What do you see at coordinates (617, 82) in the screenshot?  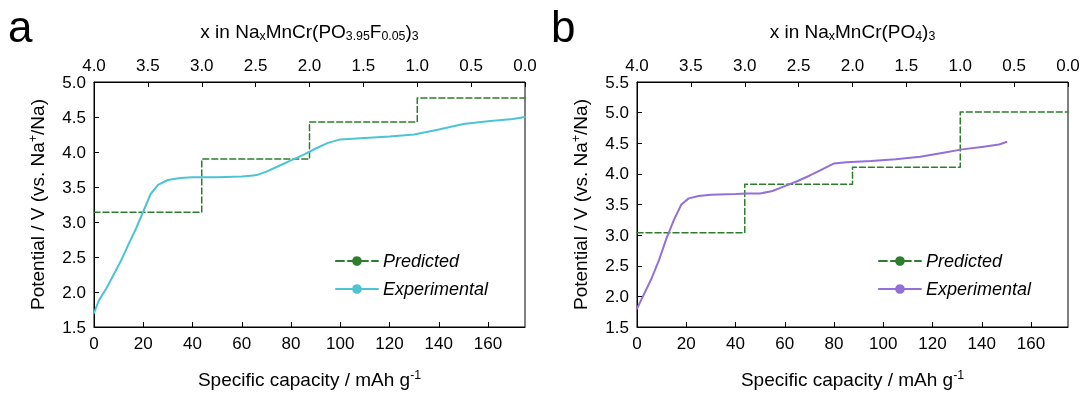 I see `y-tick-label: 5.5` at bounding box center [617, 82].